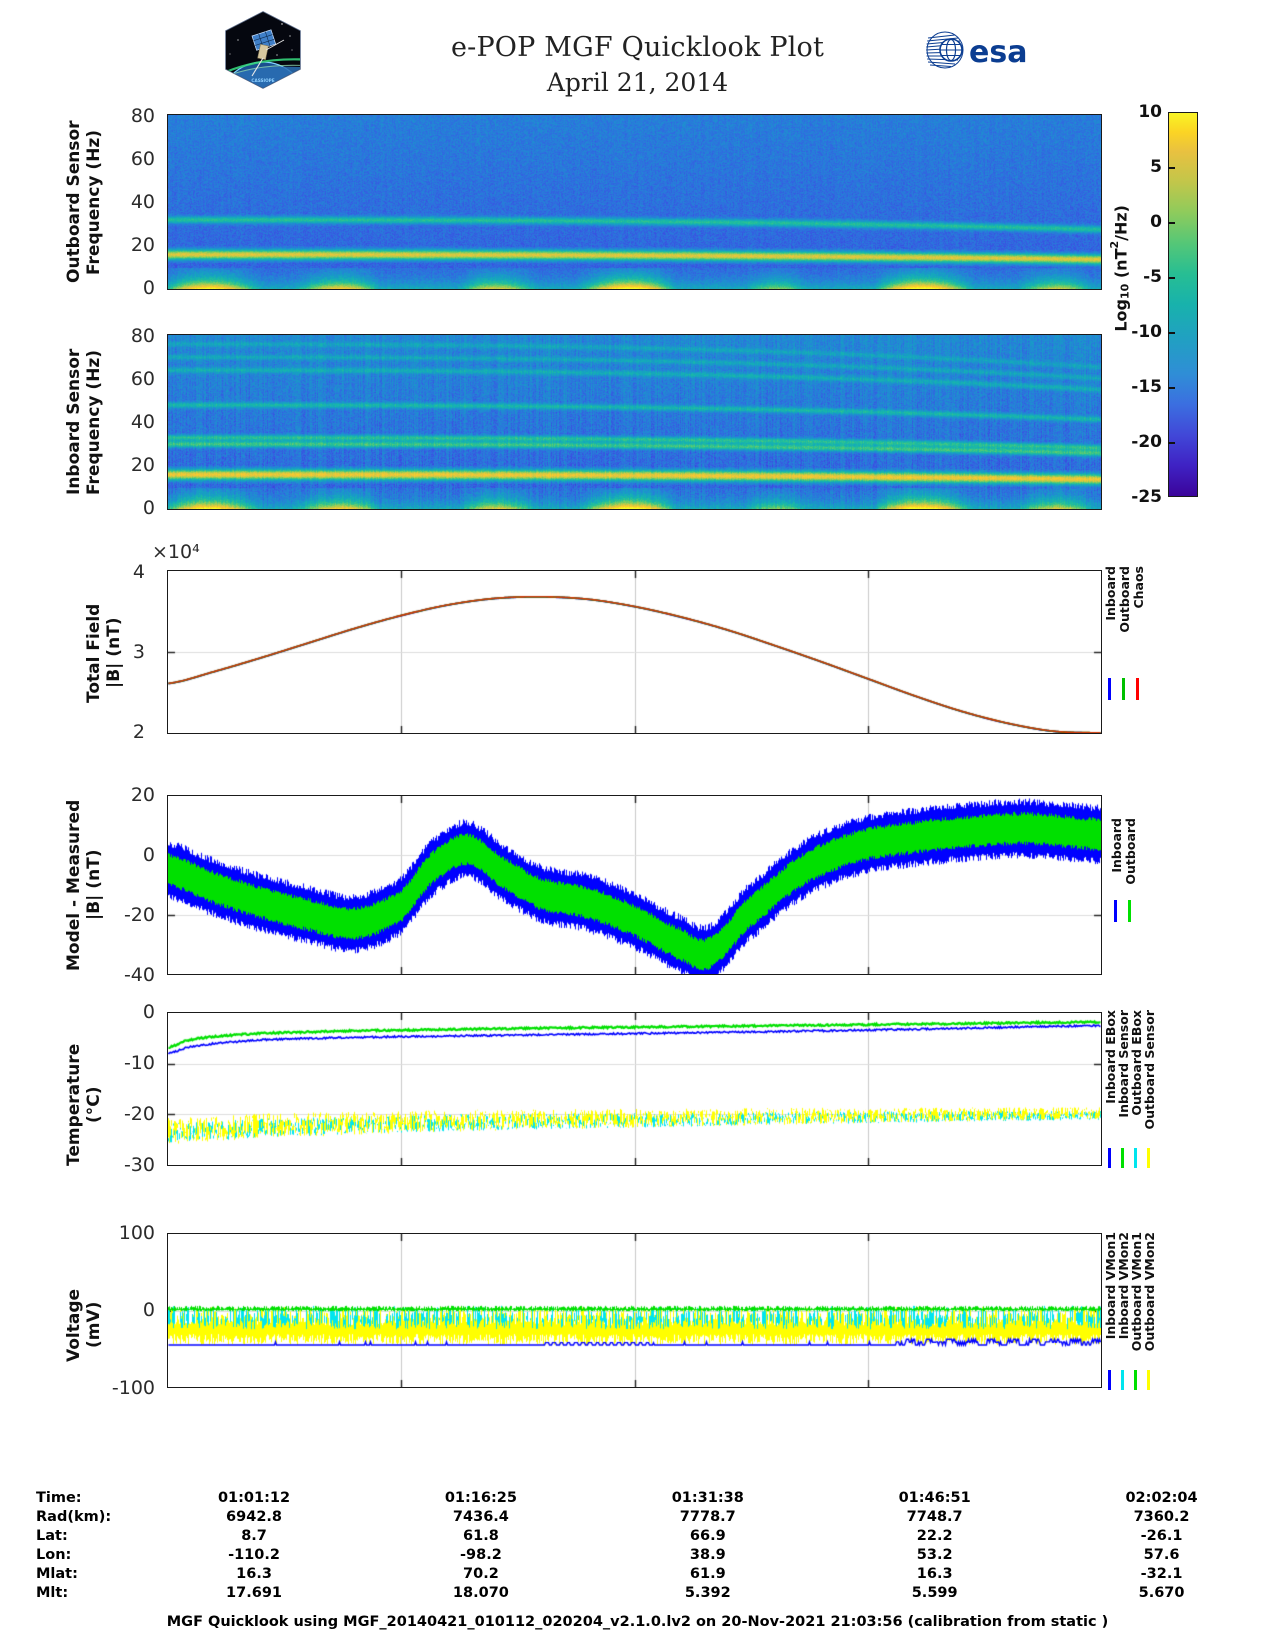  What do you see at coordinates (481, 1535) in the screenshot?
I see `ephemeris-value: 61.8` at bounding box center [481, 1535].